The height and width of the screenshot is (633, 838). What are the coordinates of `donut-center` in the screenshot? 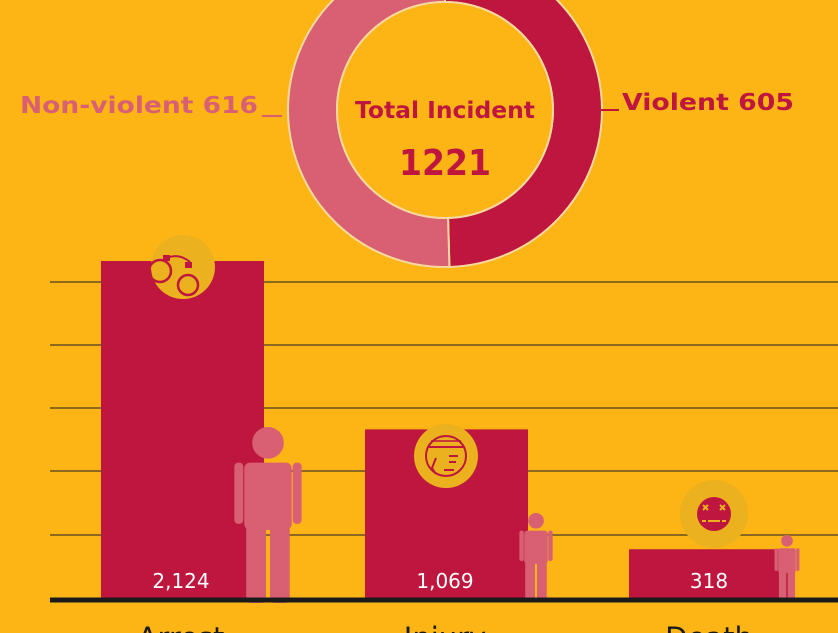 It's located at (445, 110).